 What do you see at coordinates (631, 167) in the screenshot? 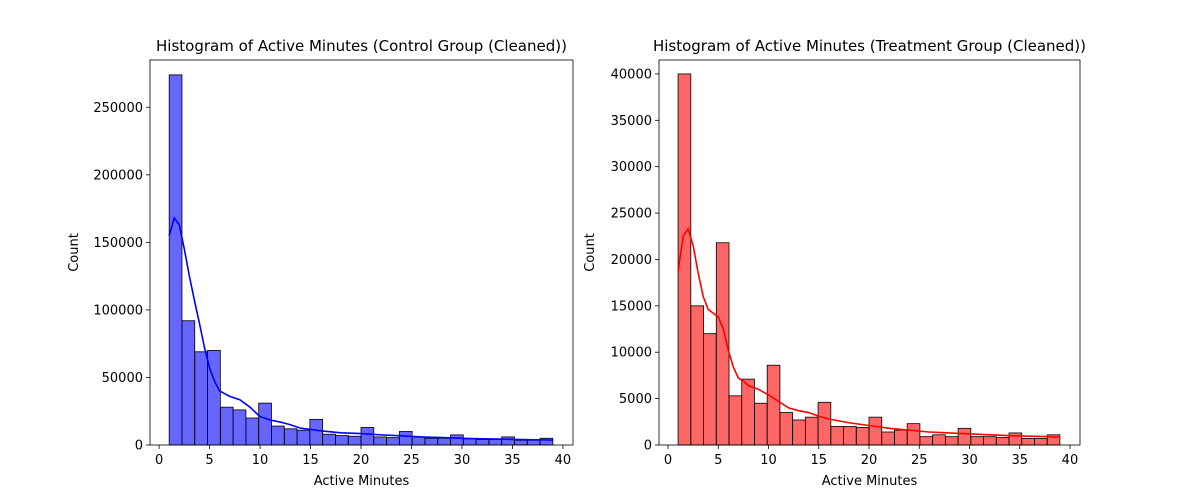
I see `y-tick-label: 30000` at bounding box center [631, 167].